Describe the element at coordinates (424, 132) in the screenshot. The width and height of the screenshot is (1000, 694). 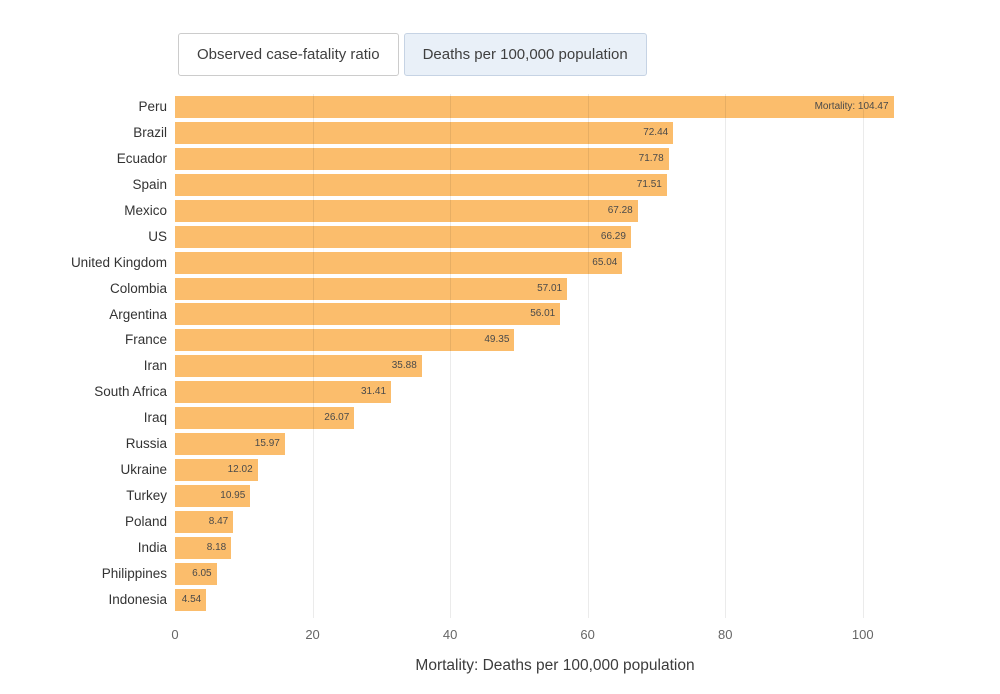
I see `bar: 72.44` at that location.